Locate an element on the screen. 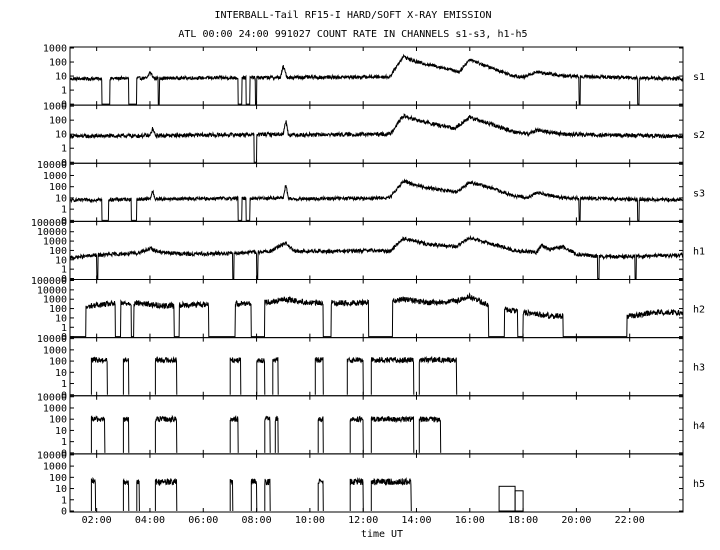 This screenshot has width=720, height=550. y-tick-label-s2: 1000 is located at coordinates (55, 107).